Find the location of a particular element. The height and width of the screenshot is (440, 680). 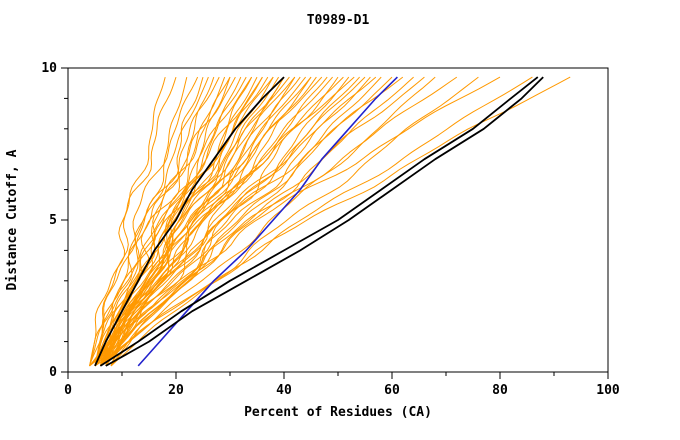

x-tick-label: 20 is located at coordinates (176, 390).